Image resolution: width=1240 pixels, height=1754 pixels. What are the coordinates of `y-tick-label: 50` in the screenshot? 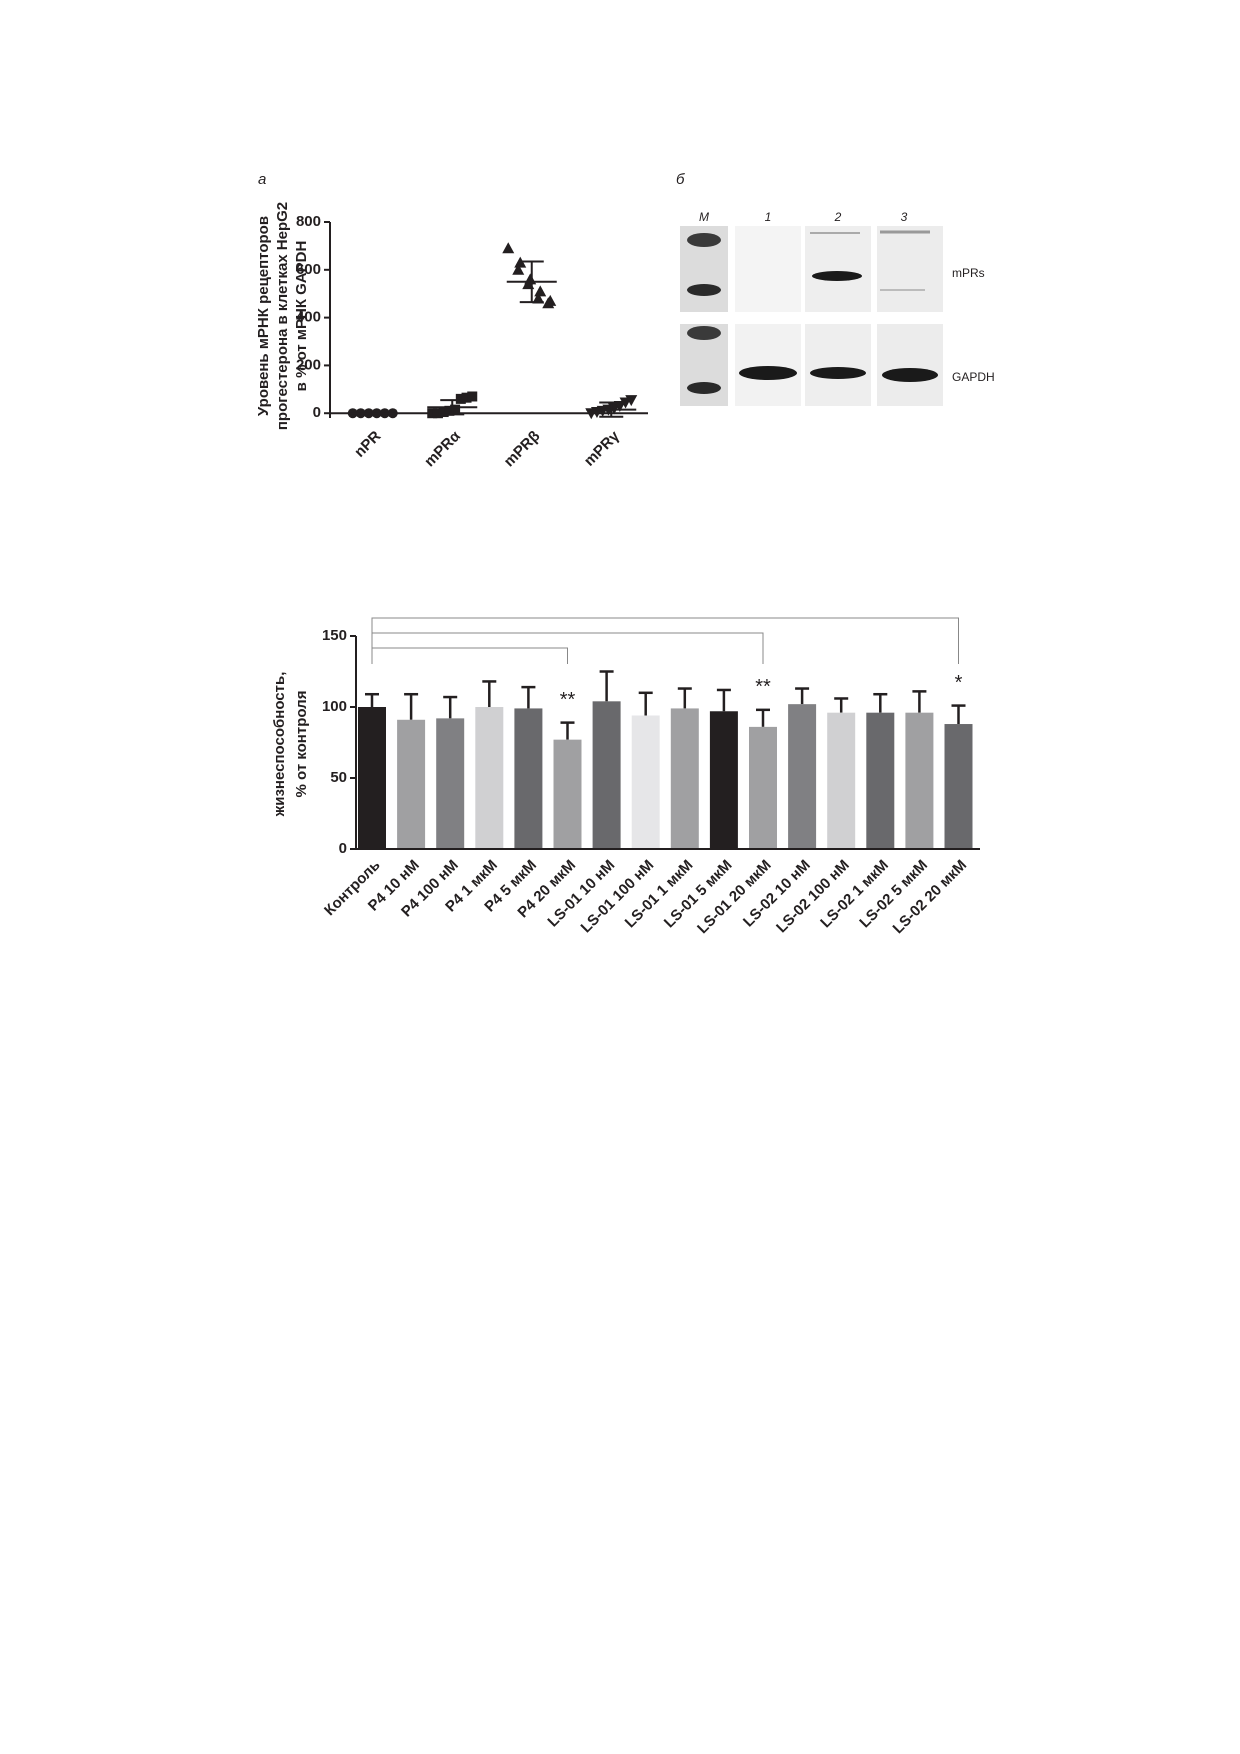 It's located at (338, 777).